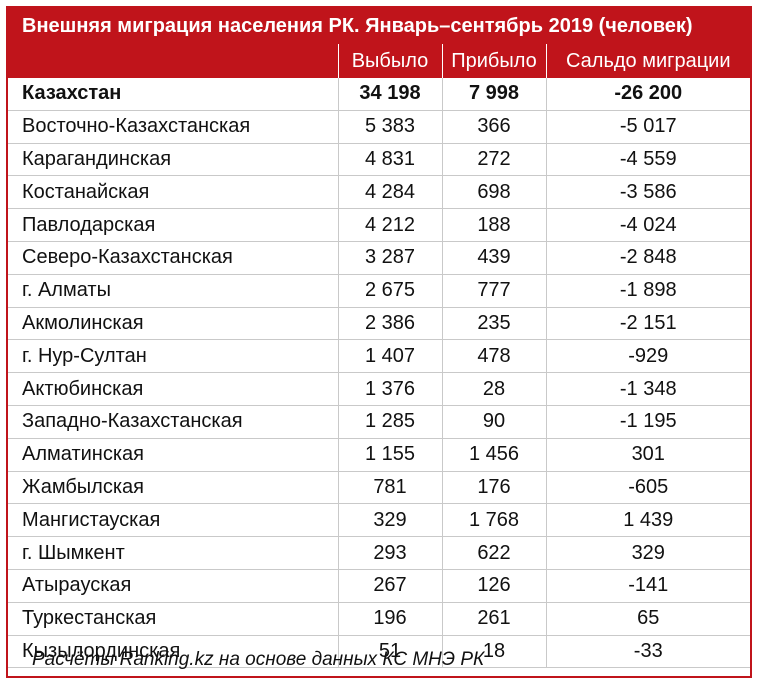 The image size is (760, 684). I want to click on table-row: г. Алматы 2 675 777 -1 898, so click(379, 291).